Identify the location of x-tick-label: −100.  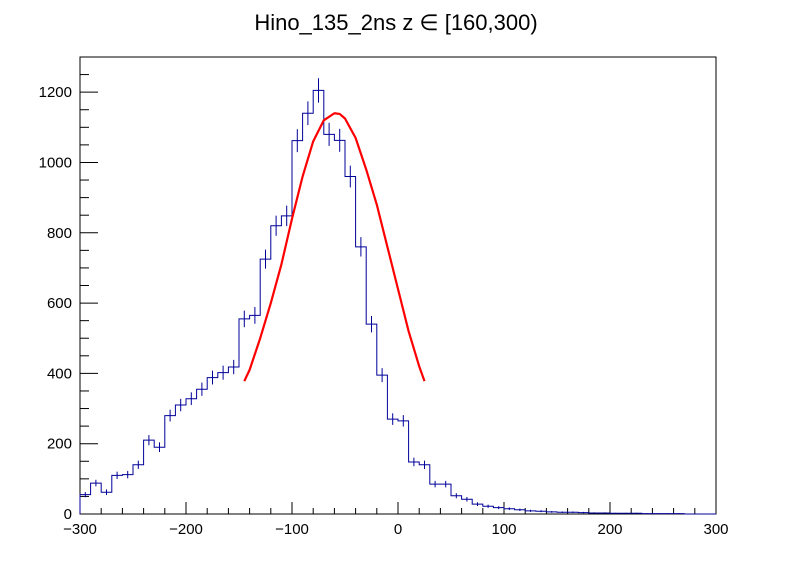
(292, 529).